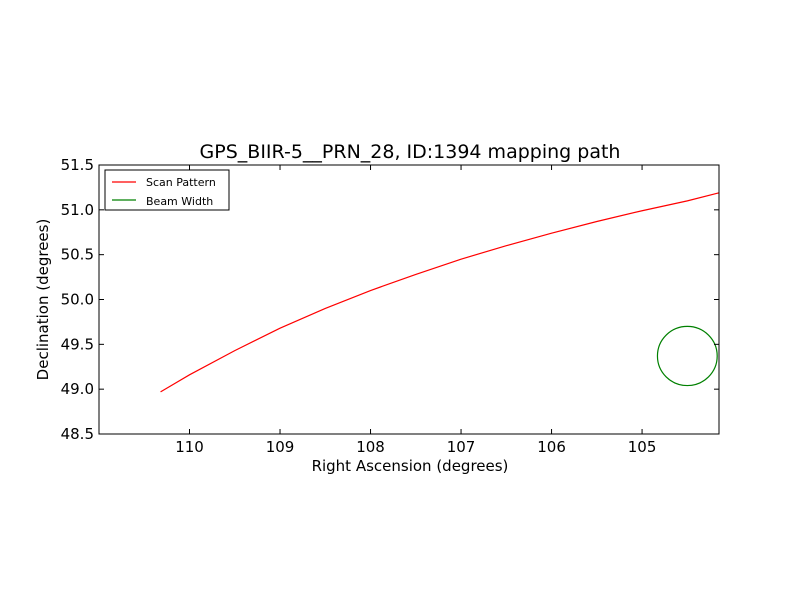 This screenshot has height=600, width=800. Describe the element at coordinates (642, 447) in the screenshot. I see `x-tick-label: 105` at that location.